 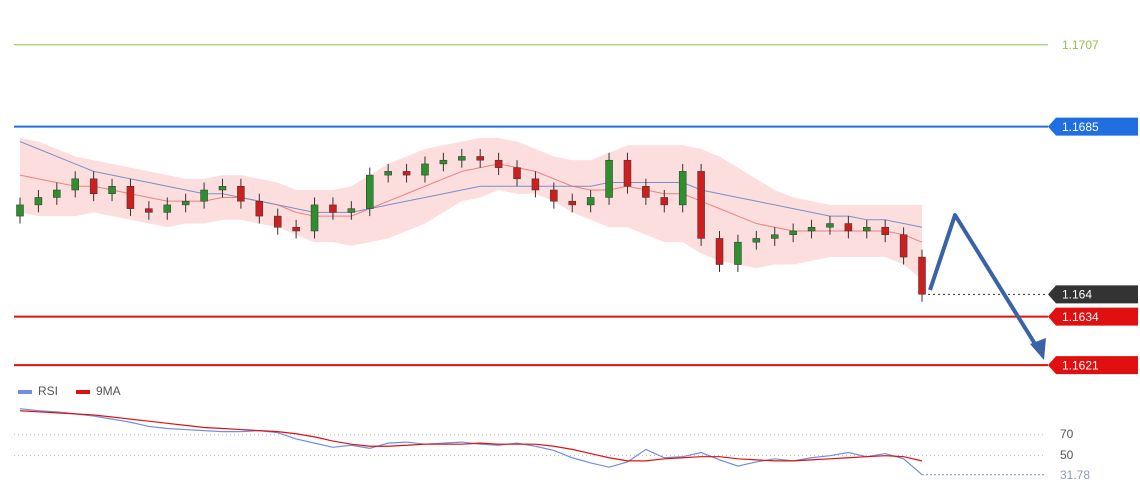 What do you see at coordinates (108, 391) in the screenshot?
I see `legend-label: 9MA` at bounding box center [108, 391].